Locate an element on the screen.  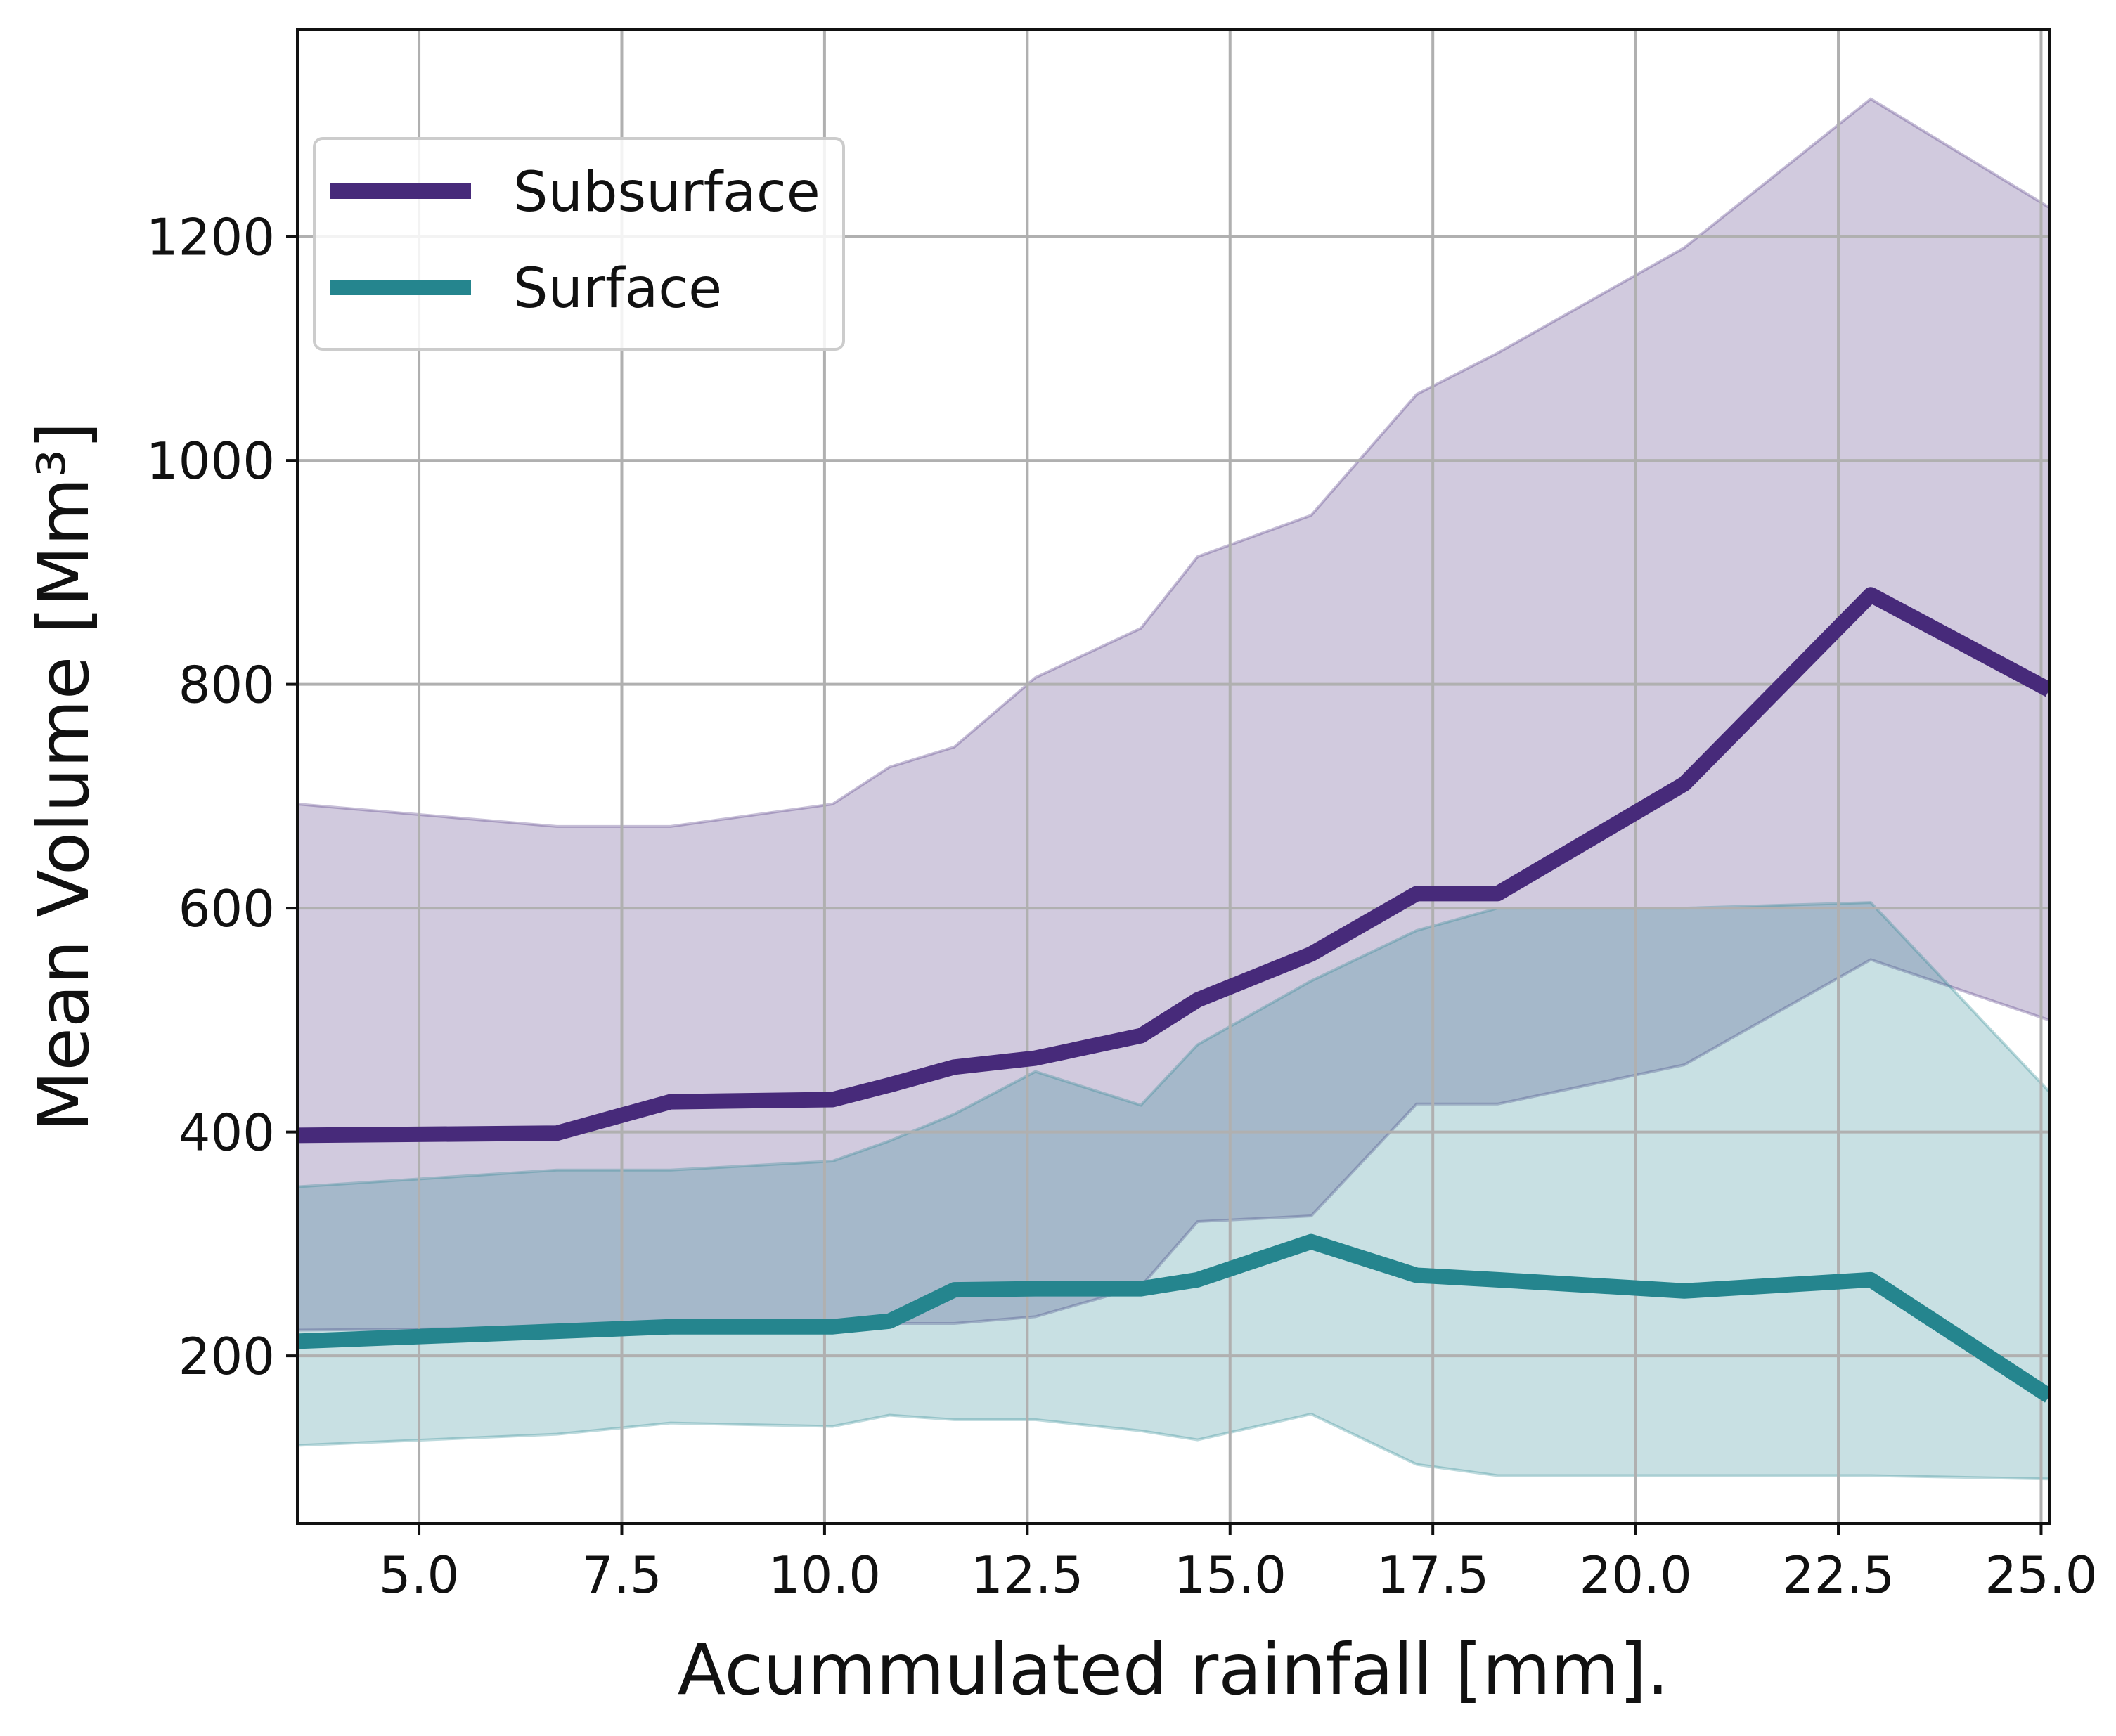
y-tick-label: 800 is located at coordinates (227, 685).